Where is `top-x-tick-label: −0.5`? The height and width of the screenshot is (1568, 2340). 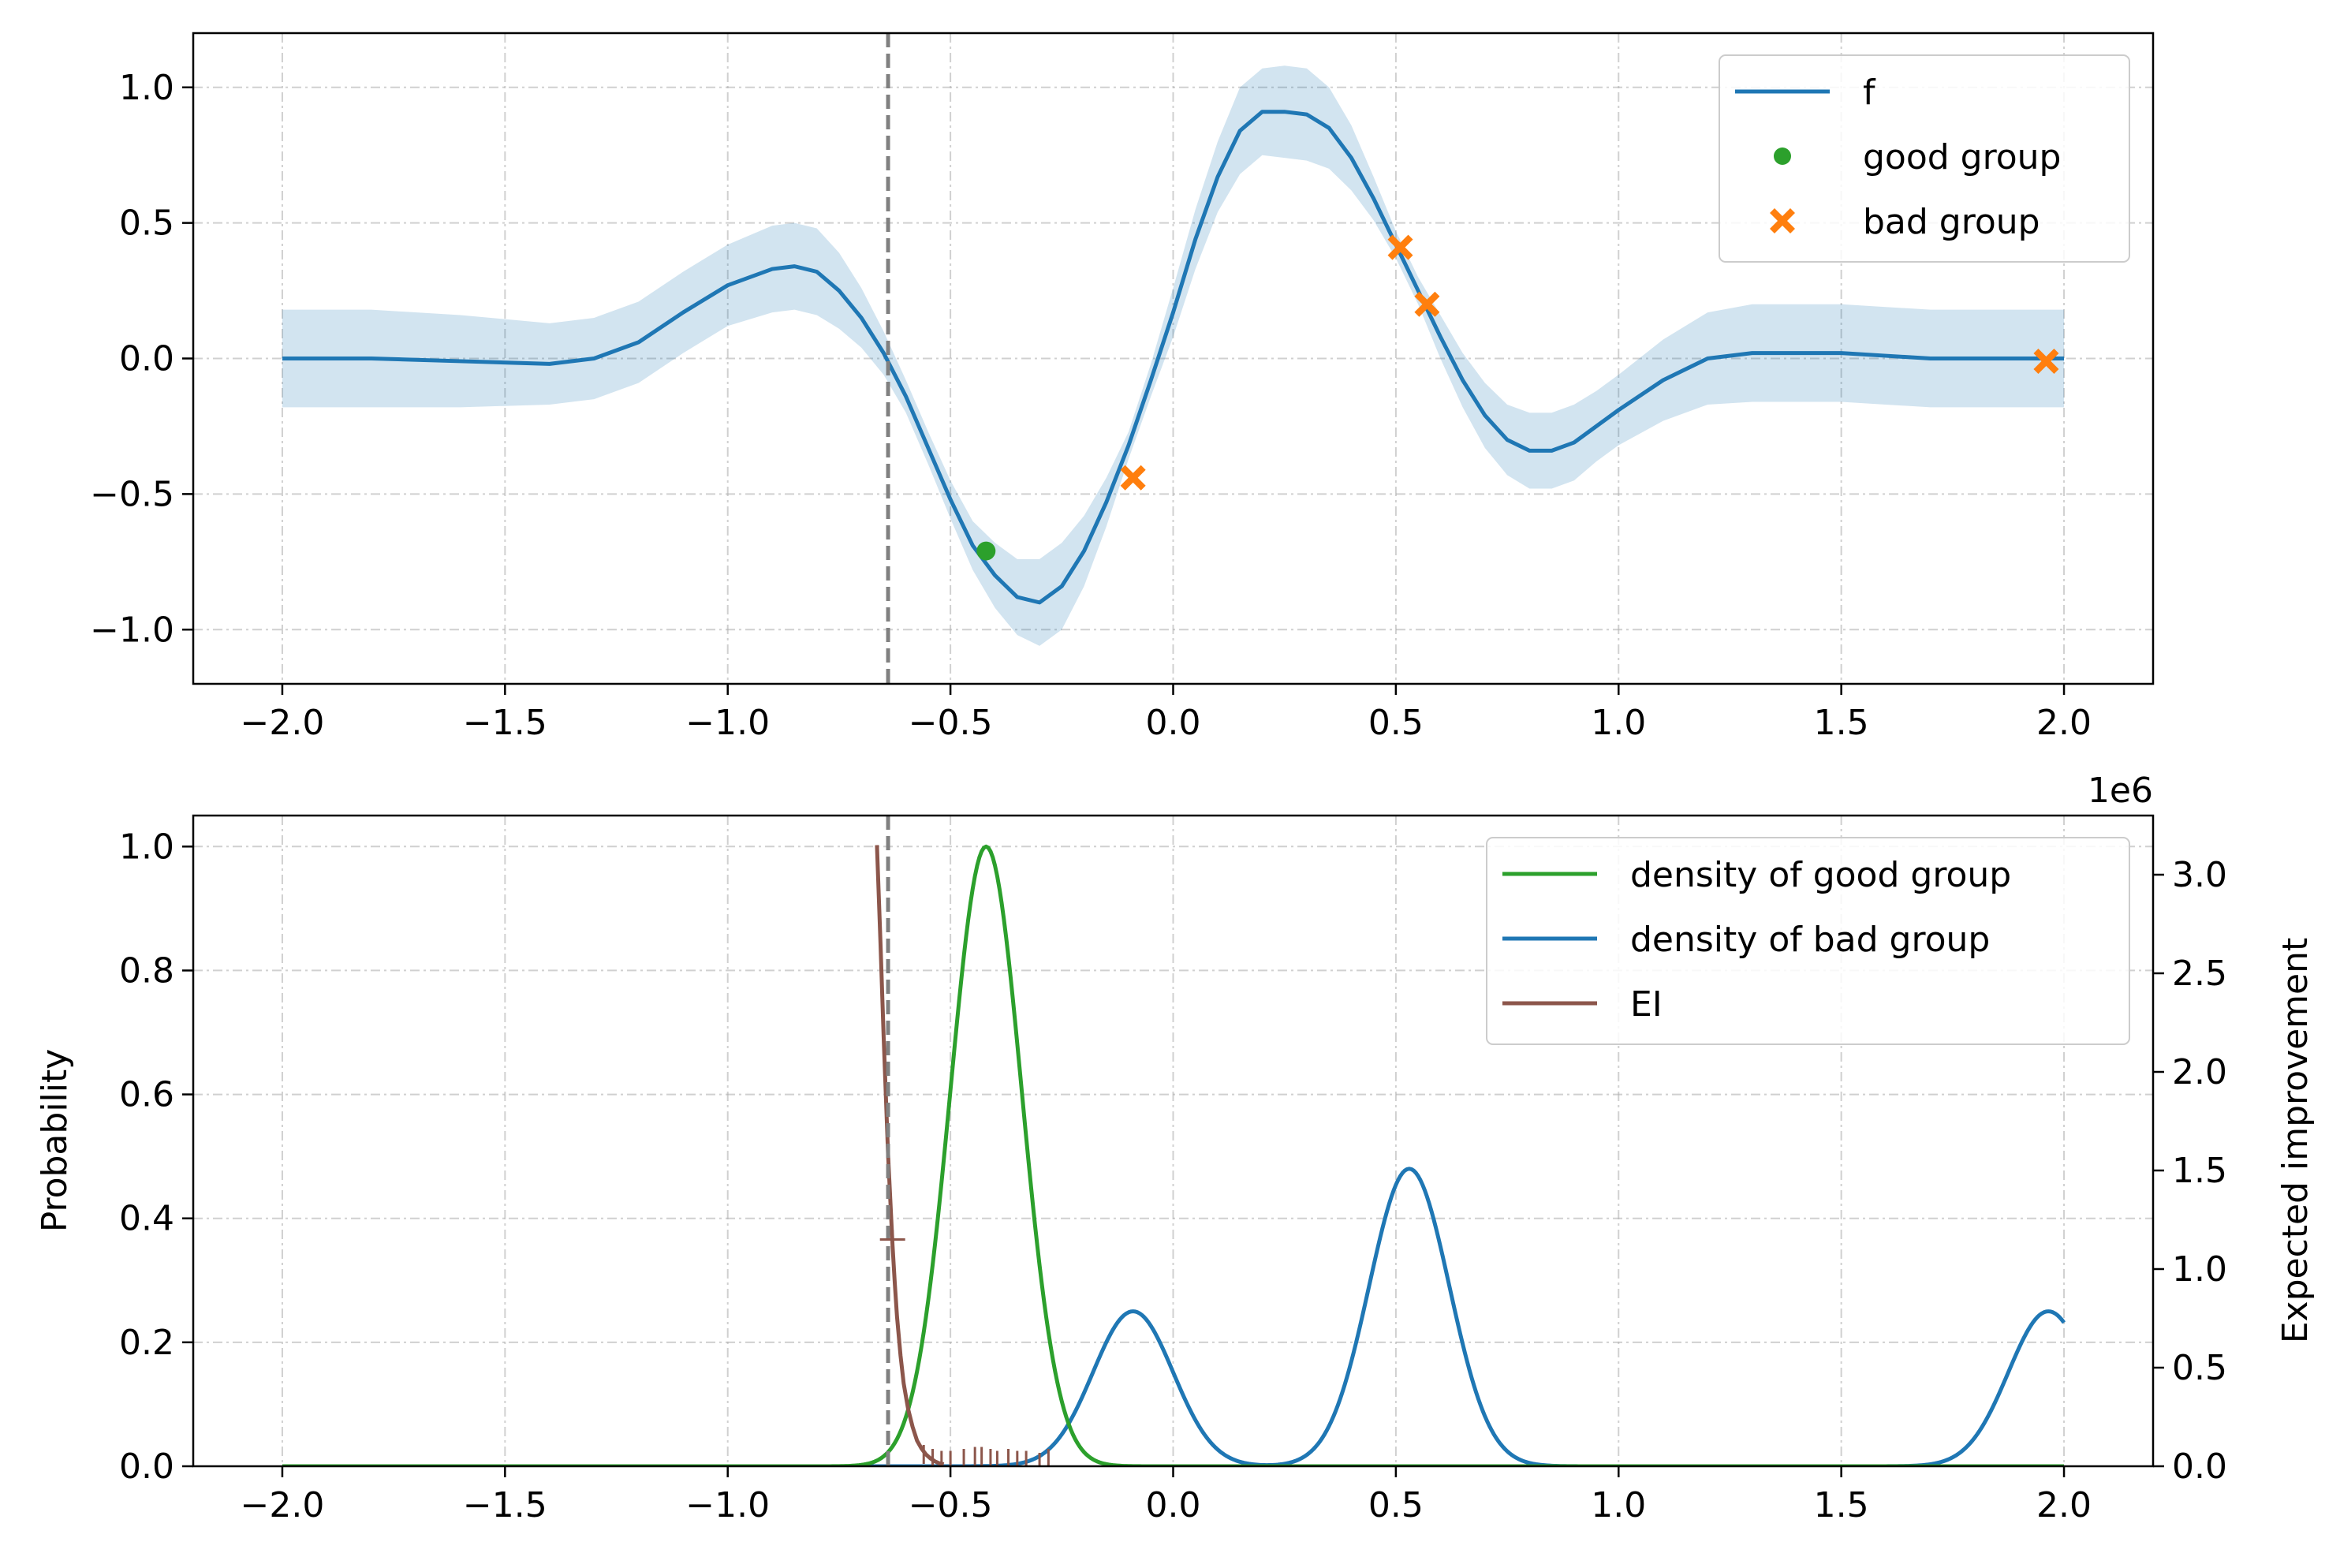 top-x-tick-label: −0.5 is located at coordinates (951, 723).